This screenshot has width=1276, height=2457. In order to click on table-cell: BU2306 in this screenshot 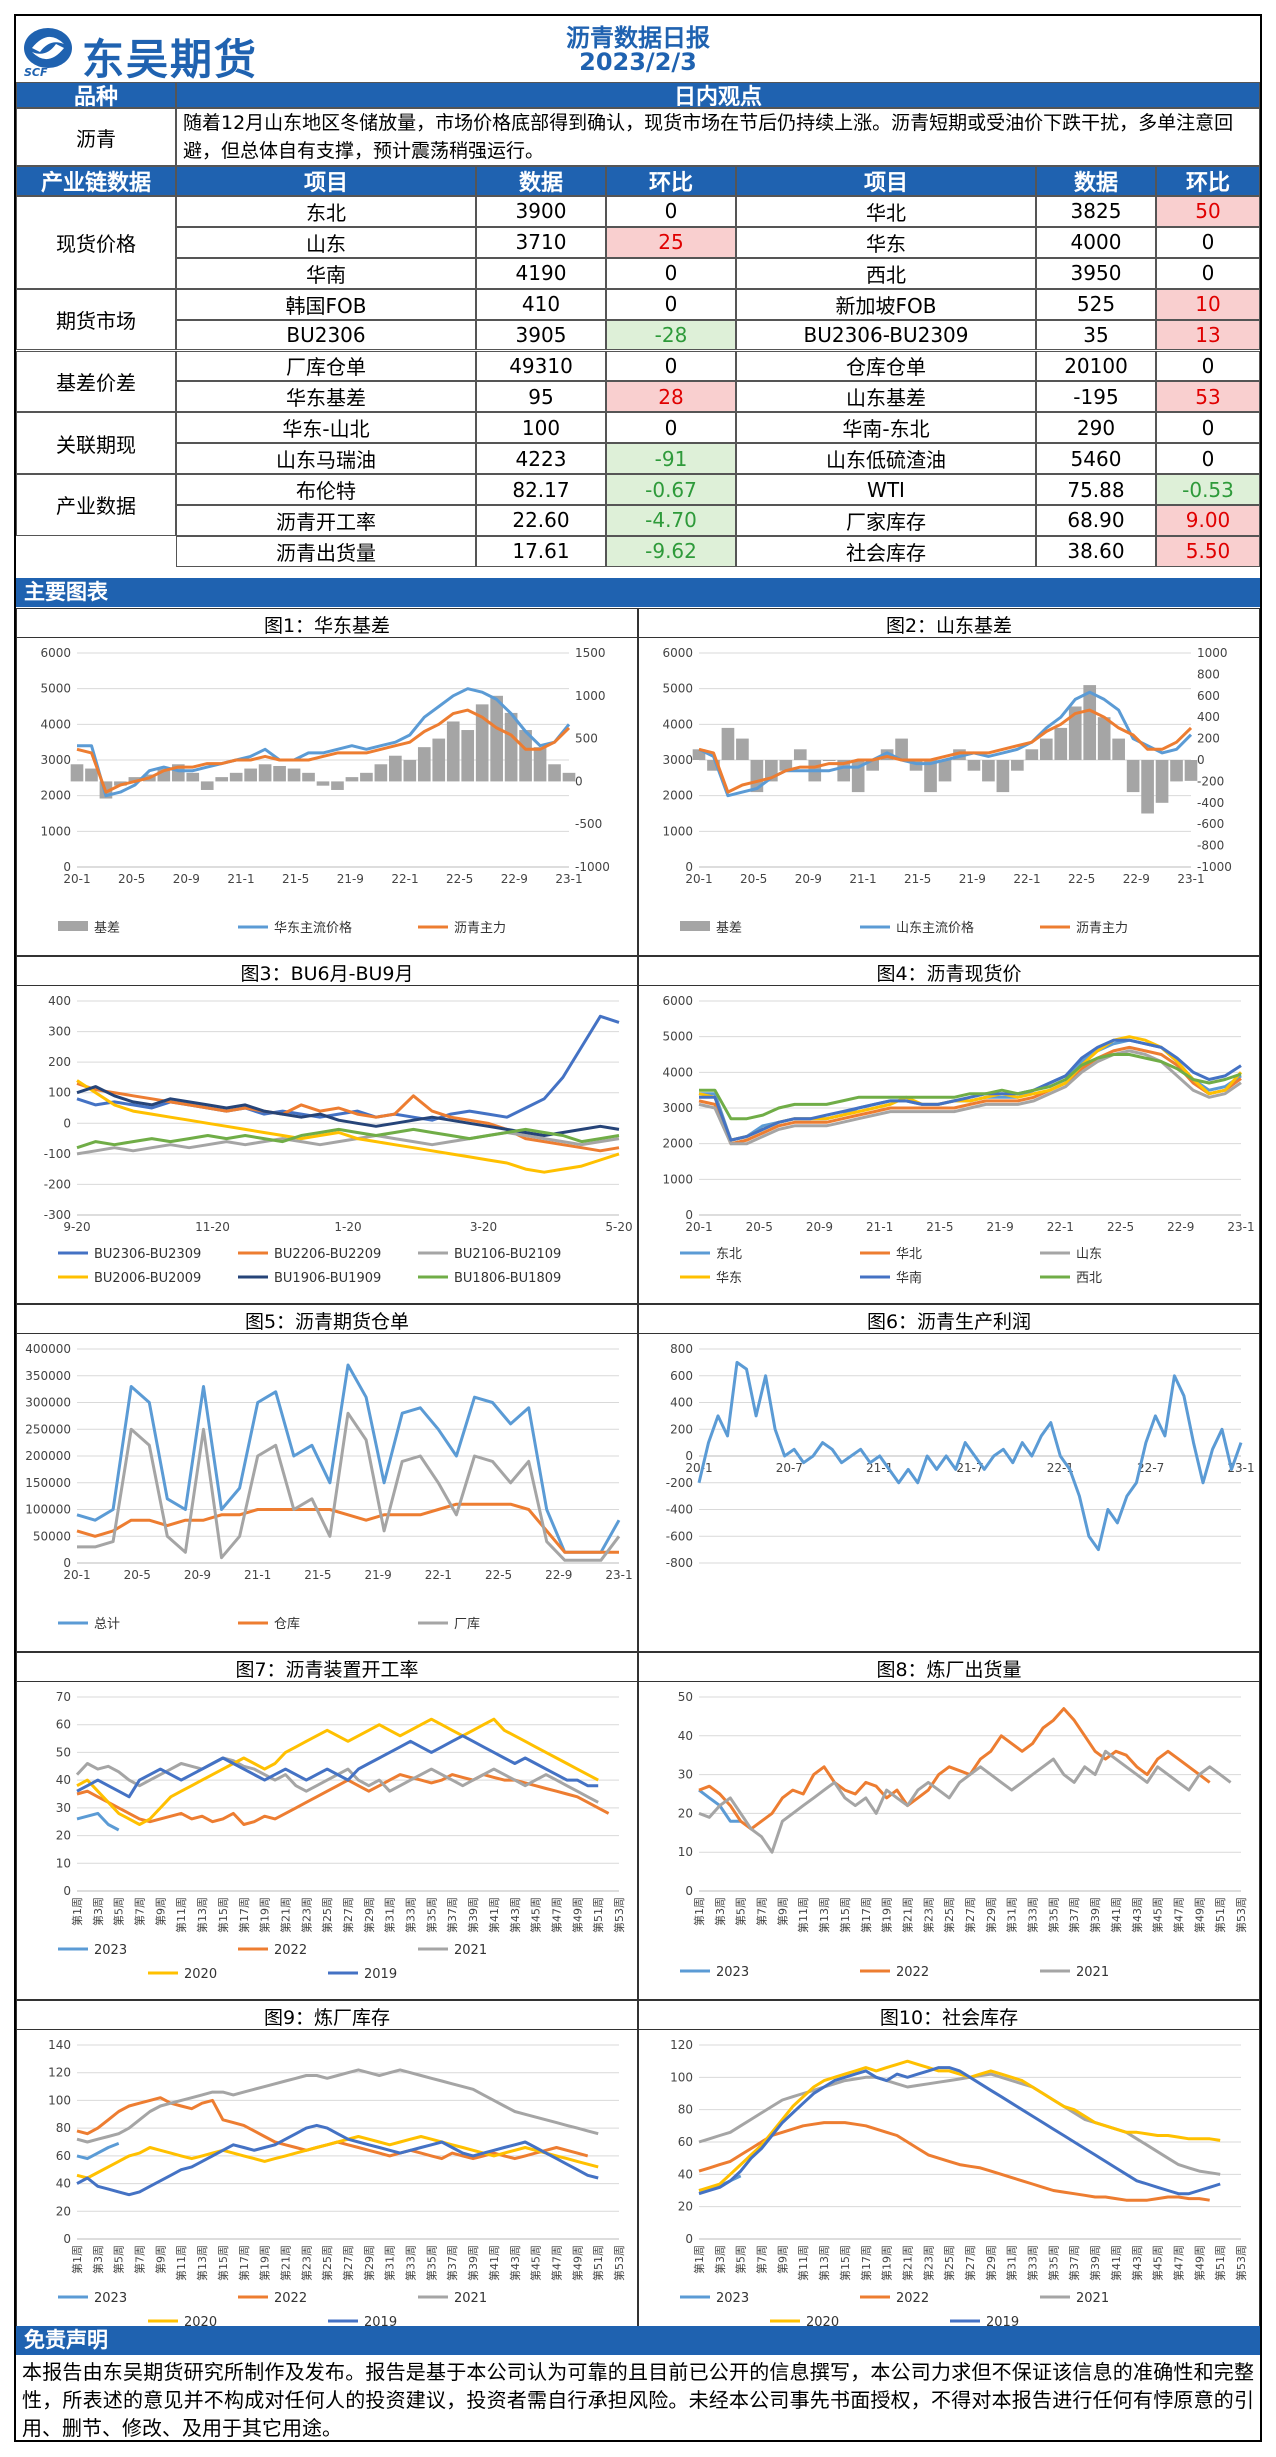, I will do `click(326, 335)`.